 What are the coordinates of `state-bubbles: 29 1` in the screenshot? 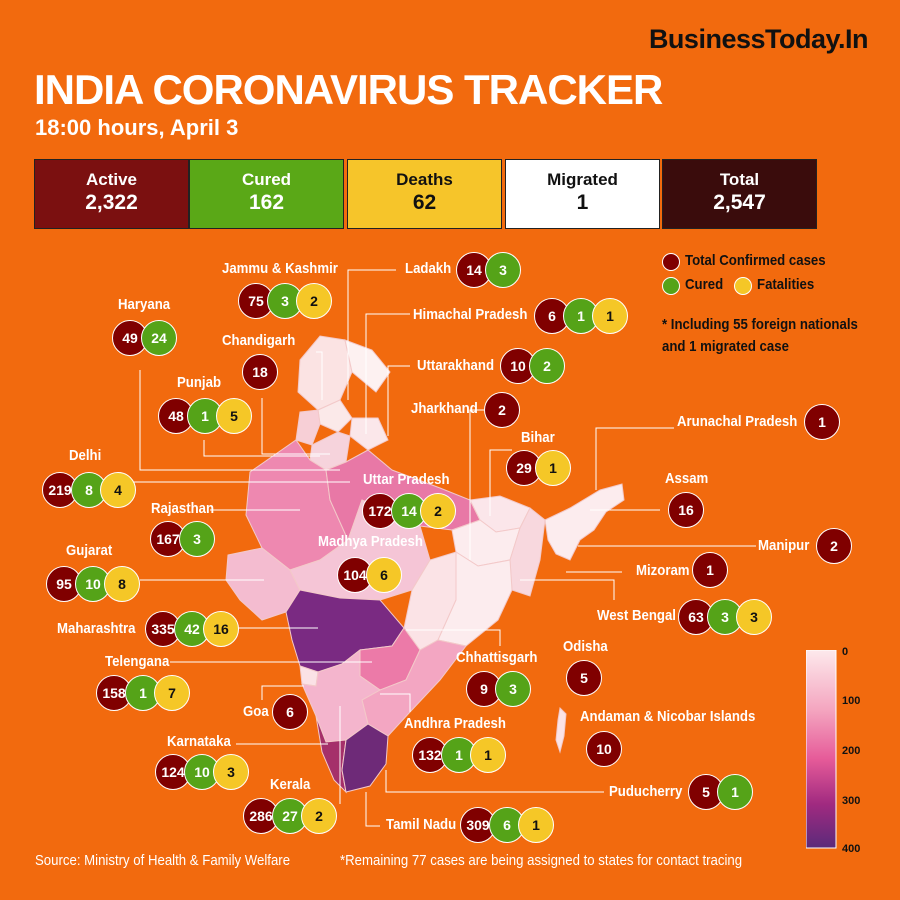 It's located at (538, 468).